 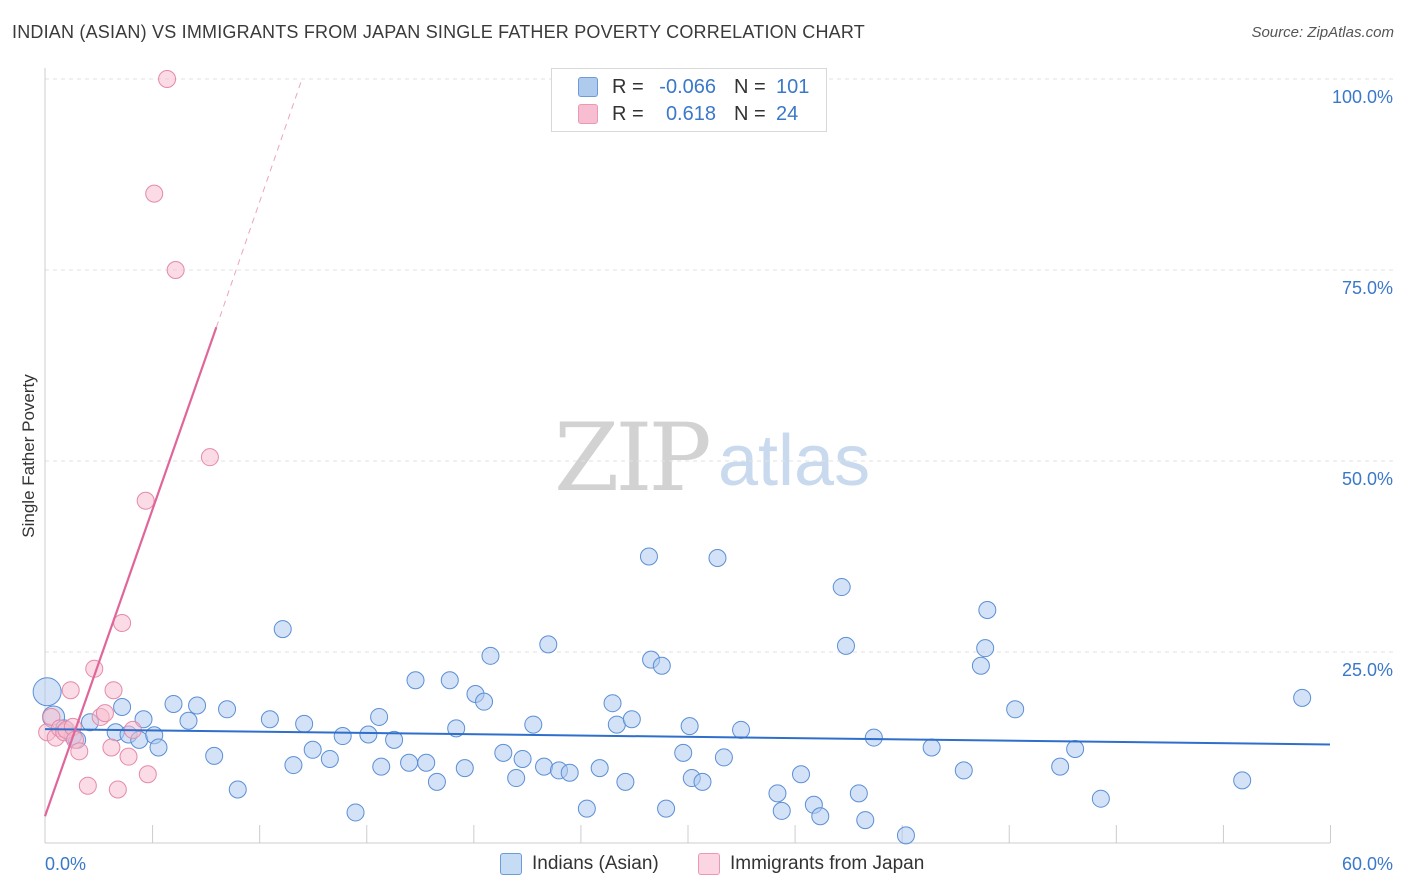 What do you see at coordinates (1367, 479) in the screenshot?
I see `y-tick-label: 50.0%` at bounding box center [1367, 479].